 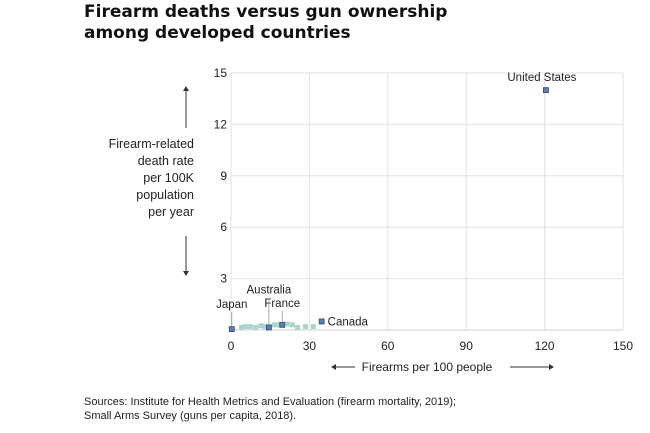 What do you see at coordinates (223, 227) in the screenshot?
I see `y-tick-label-6: 6` at bounding box center [223, 227].